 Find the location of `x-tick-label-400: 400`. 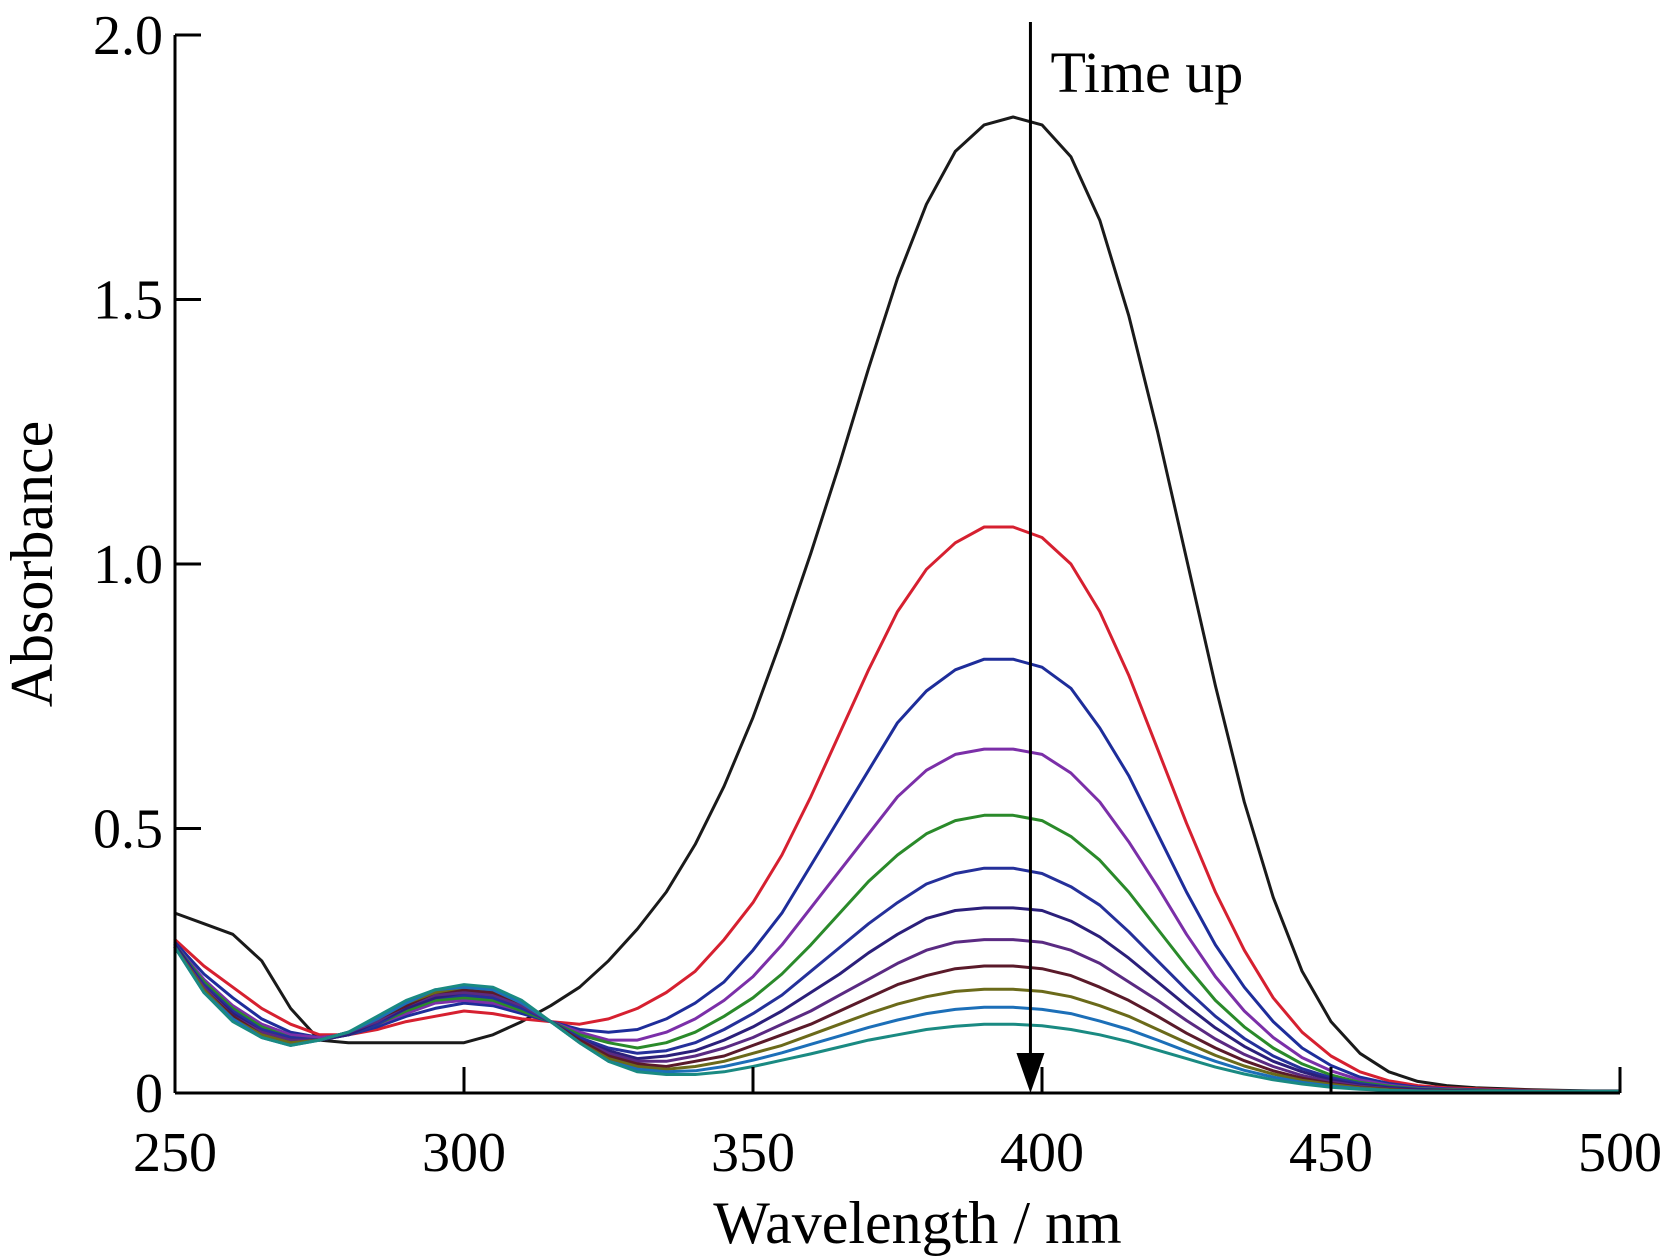

x-tick-label-400: 400 is located at coordinates (1042, 1153).